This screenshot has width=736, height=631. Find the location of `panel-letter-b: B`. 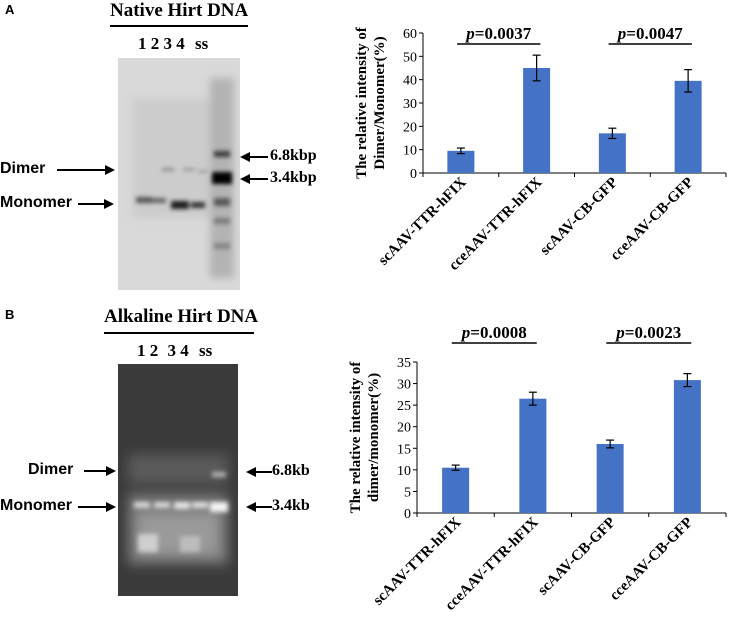

panel-letter-b: B is located at coordinates (10, 314).